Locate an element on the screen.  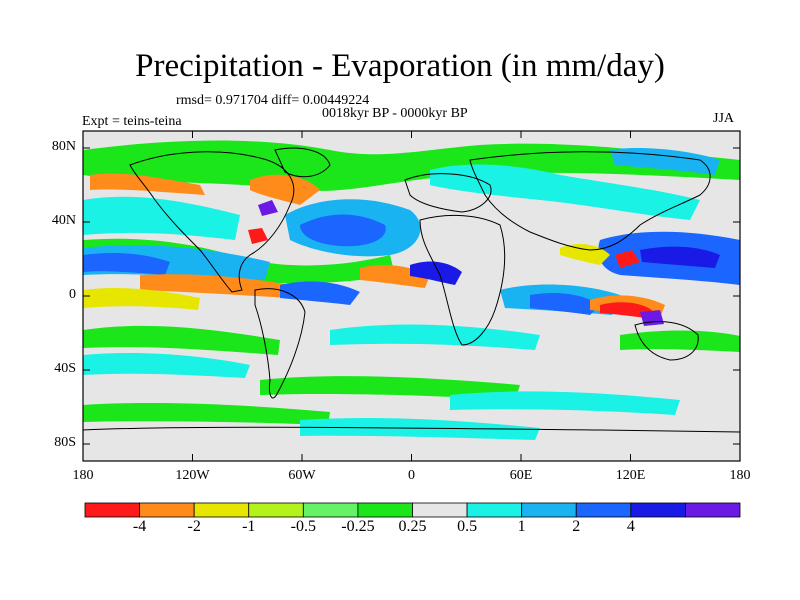
lat-label: 0 is located at coordinates (72, 294).